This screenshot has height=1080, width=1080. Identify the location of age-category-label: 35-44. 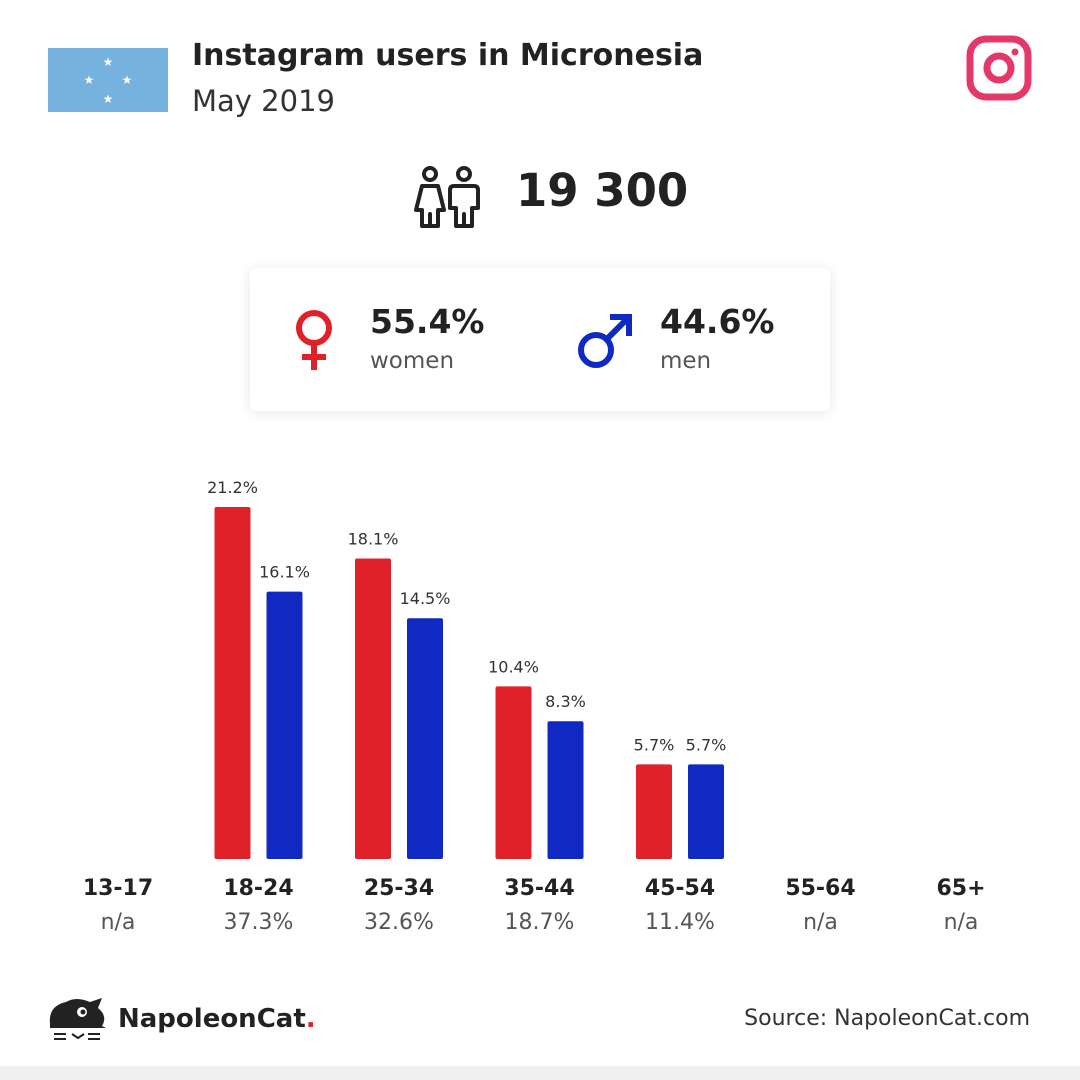
(539, 888).